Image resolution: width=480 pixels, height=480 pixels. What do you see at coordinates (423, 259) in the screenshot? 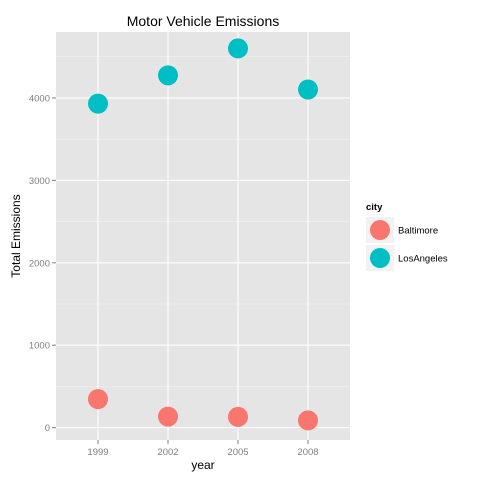
I see `legend-label: LosAngeles` at bounding box center [423, 259].